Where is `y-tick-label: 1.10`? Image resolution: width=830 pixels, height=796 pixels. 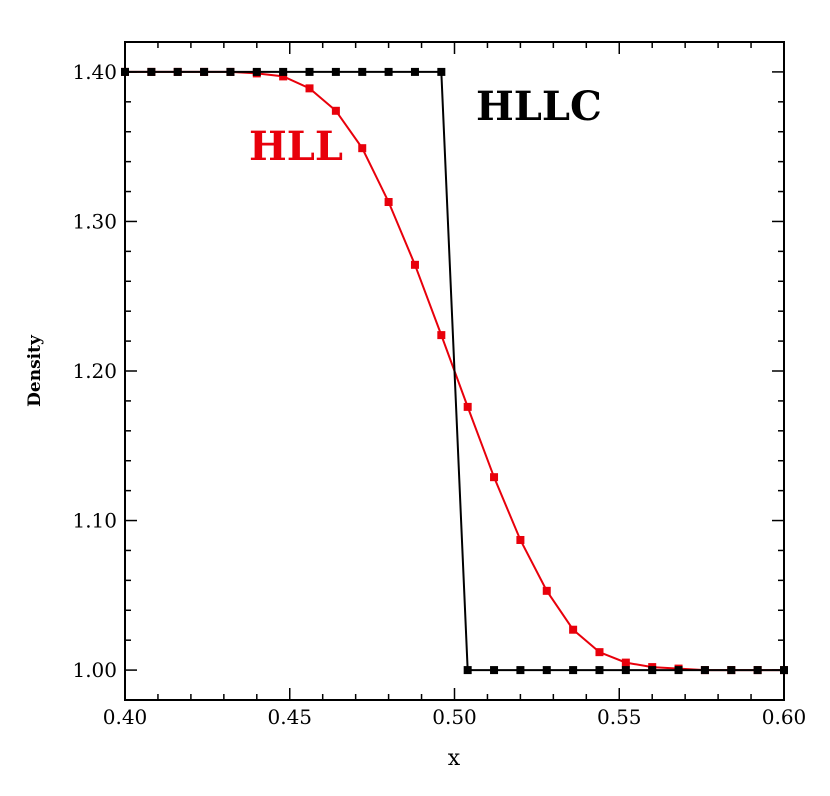
y-tick-label: 1.10 is located at coordinates (94, 521).